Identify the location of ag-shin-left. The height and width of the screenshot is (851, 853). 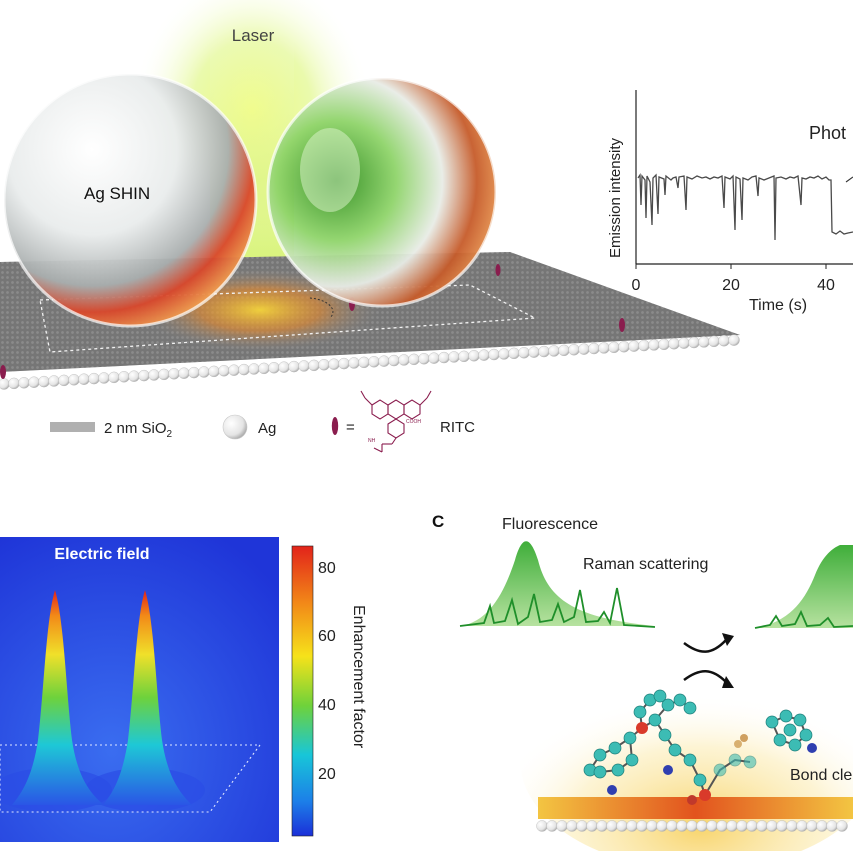
(130, 200).